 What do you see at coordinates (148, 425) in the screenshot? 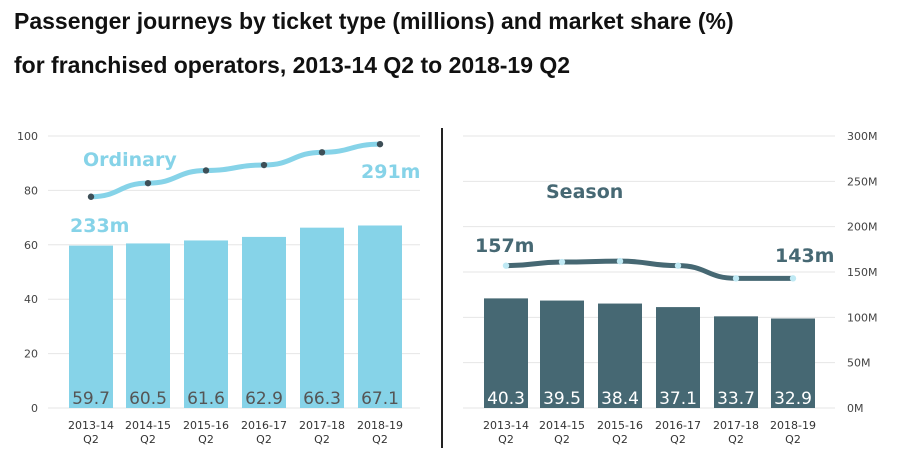
I see `ordinary-x-tick-label: 2014-15` at bounding box center [148, 425].